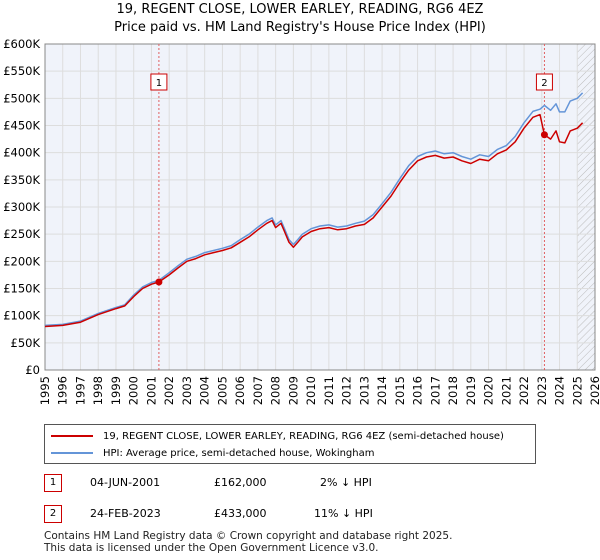 This screenshot has height=560, width=600. What do you see at coordinates (577, 390) in the screenshot?
I see `x-tick-label: 2025` at bounding box center [577, 390].